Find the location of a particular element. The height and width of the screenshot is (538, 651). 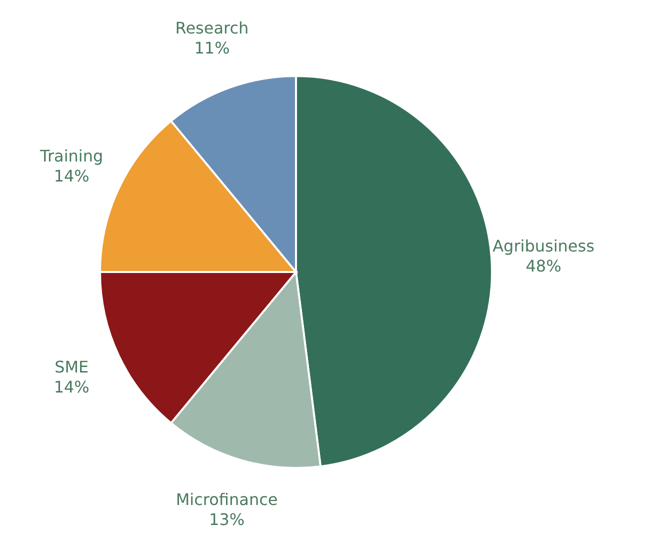

data-label: 48% is located at coordinates (544, 266).